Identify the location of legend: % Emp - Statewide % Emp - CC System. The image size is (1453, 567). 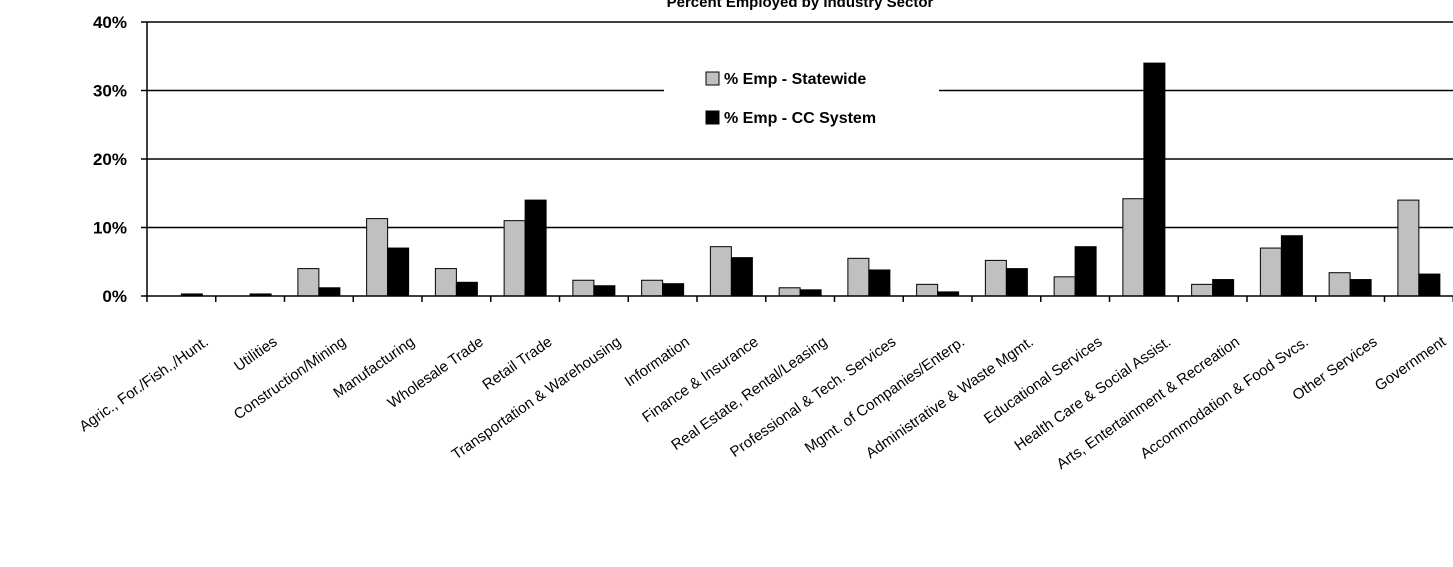
(801, 95).